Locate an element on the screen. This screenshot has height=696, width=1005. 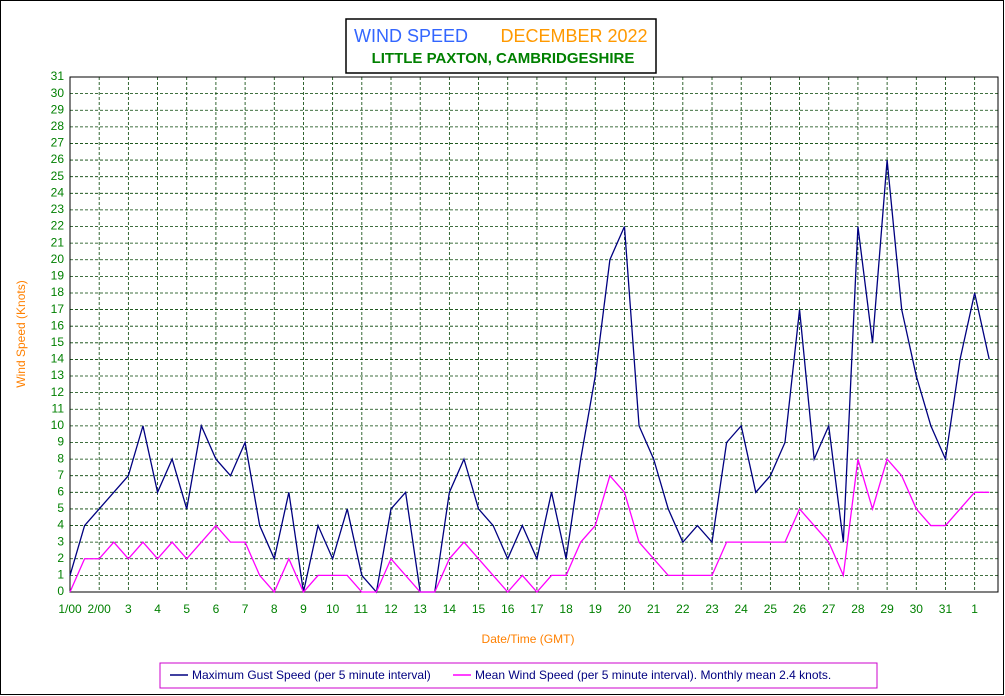
x-tick-label: 13 is located at coordinates (421, 609).